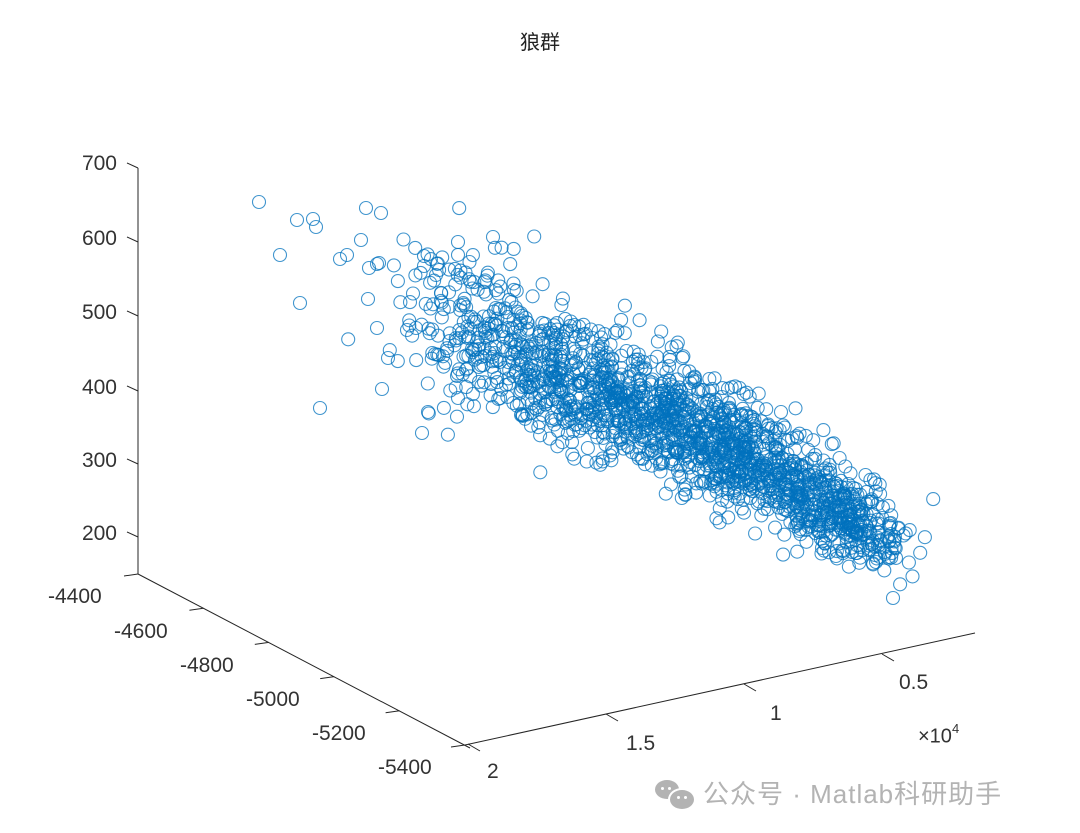 Image resolution: width=1080 pixels, height=833 pixels. What do you see at coordinates (99, 312) in the screenshot?
I see `z-tick-label: 500` at bounding box center [99, 312].